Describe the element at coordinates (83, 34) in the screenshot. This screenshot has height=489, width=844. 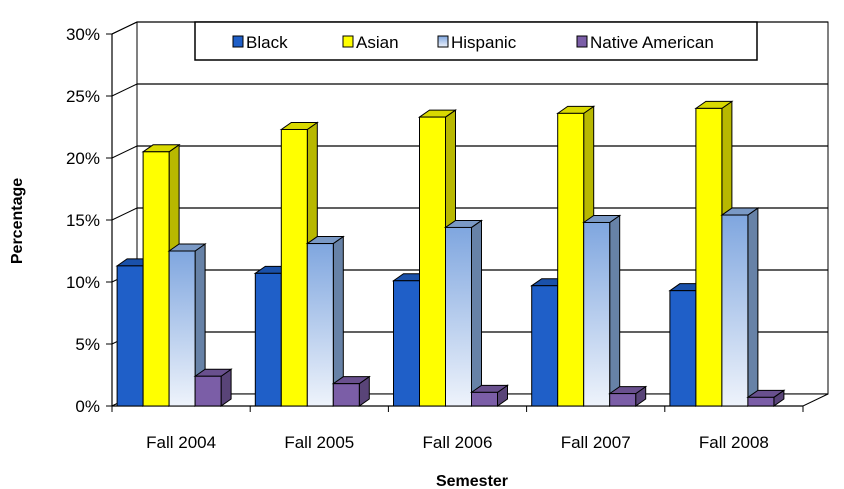
I see `y-tick-label: 30%` at that location.